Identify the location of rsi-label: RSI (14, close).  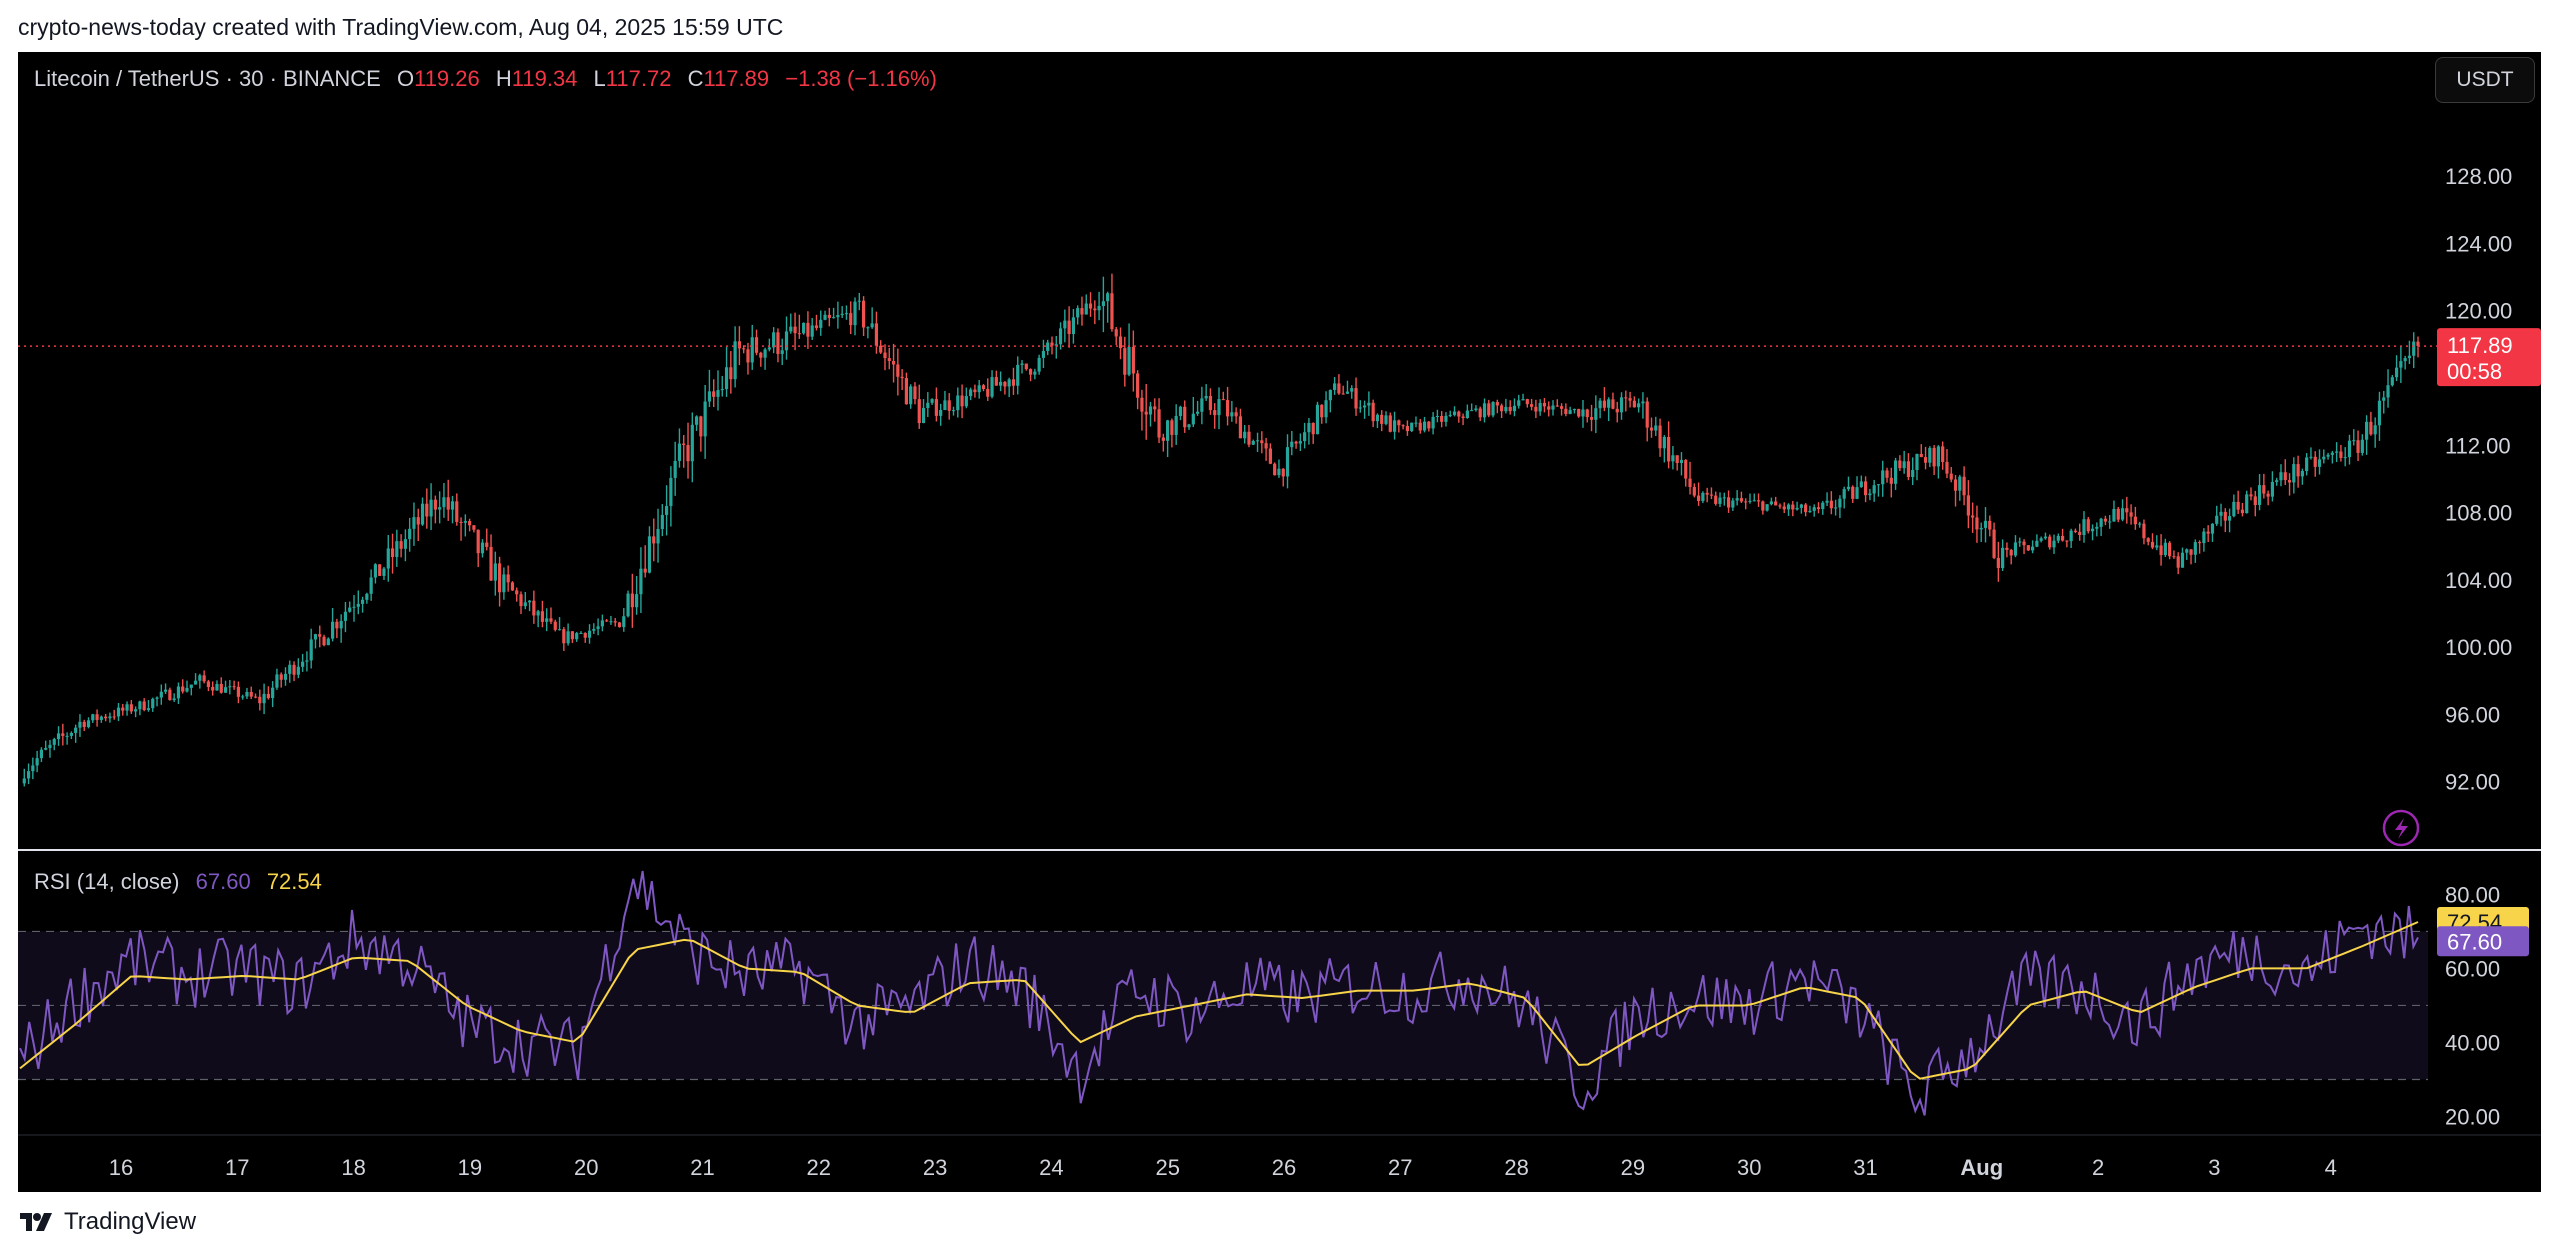
(107, 881).